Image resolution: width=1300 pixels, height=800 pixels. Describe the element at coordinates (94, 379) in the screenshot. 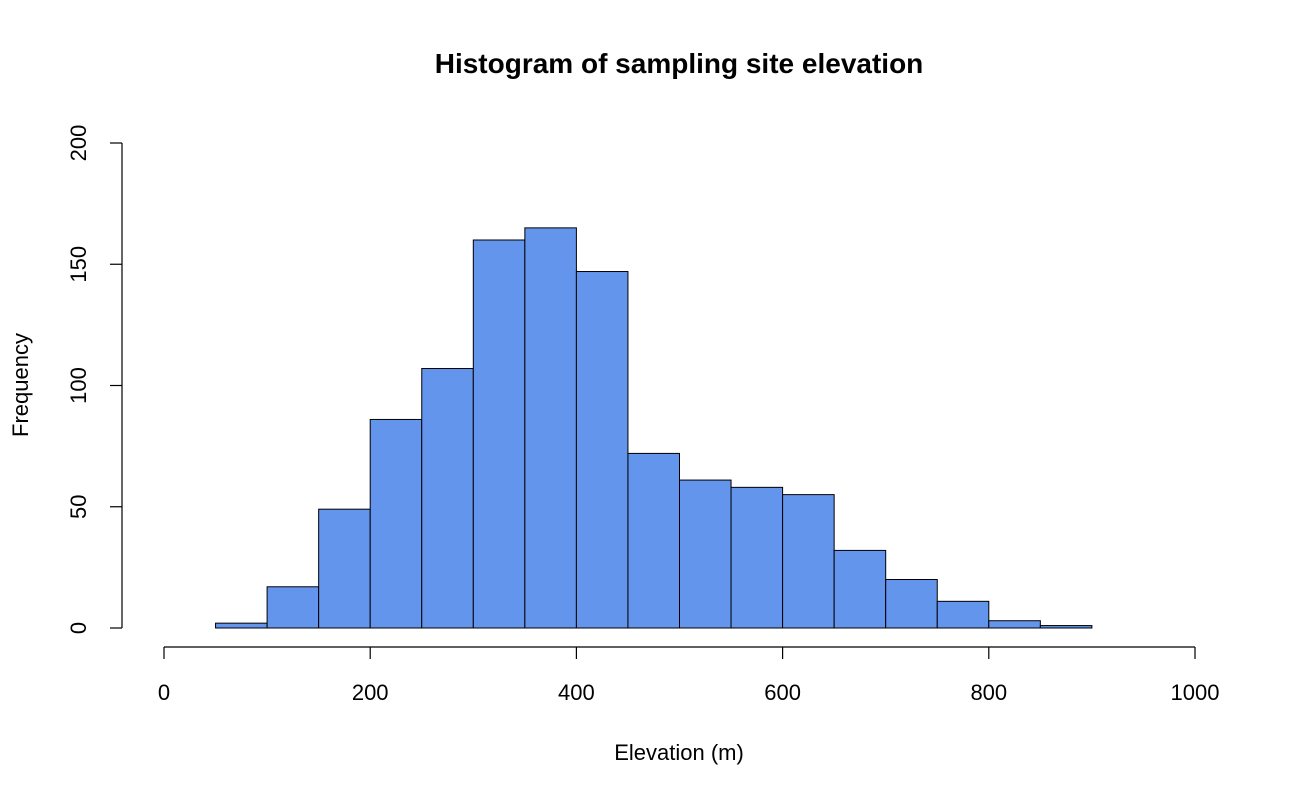

I see `y-axis: 0 50 100 150 200` at that location.